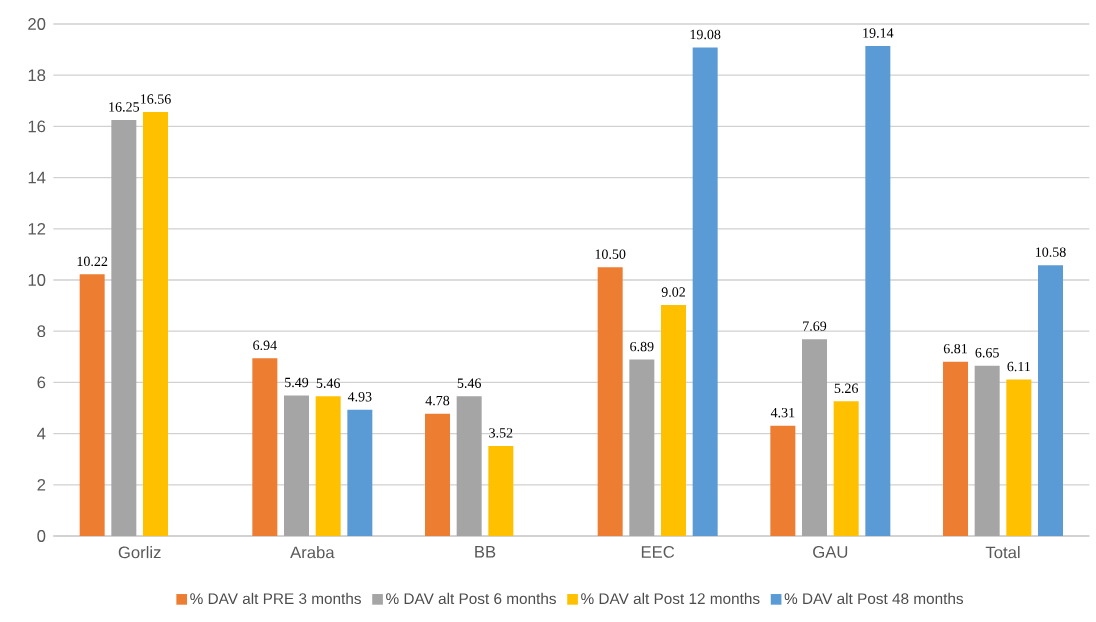 The height and width of the screenshot is (622, 1096). Describe the element at coordinates (37, 228) in the screenshot. I see `y-tick-label: 12` at that location.